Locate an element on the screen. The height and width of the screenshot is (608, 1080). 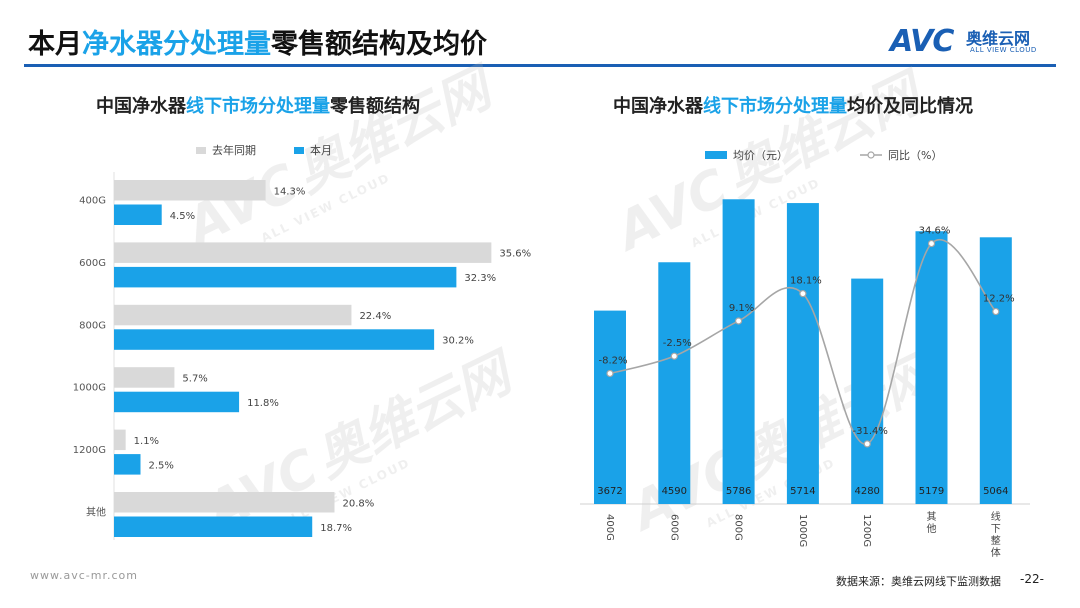
left-chart-legend: 去年同期 本月 is located at coordinates (264, 150).